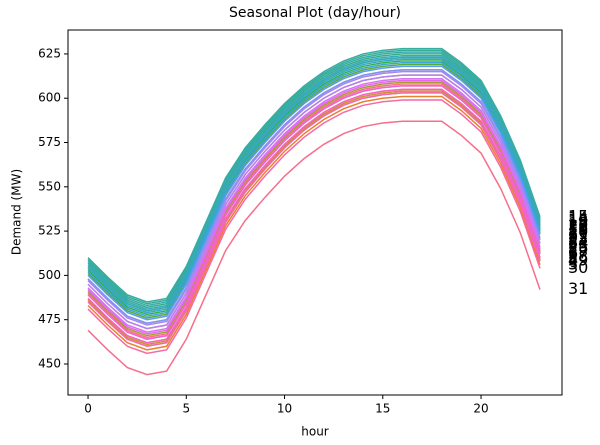 The width and height of the screenshot is (600, 445). I want to click on series-label: 21, so click(578, 233).